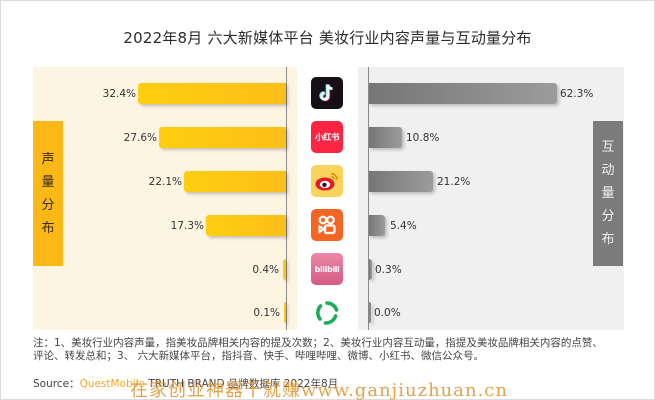 The width and height of the screenshot is (655, 400). What do you see at coordinates (327, 181) in the screenshot?
I see `weibo-icon` at bounding box center [327, 181].